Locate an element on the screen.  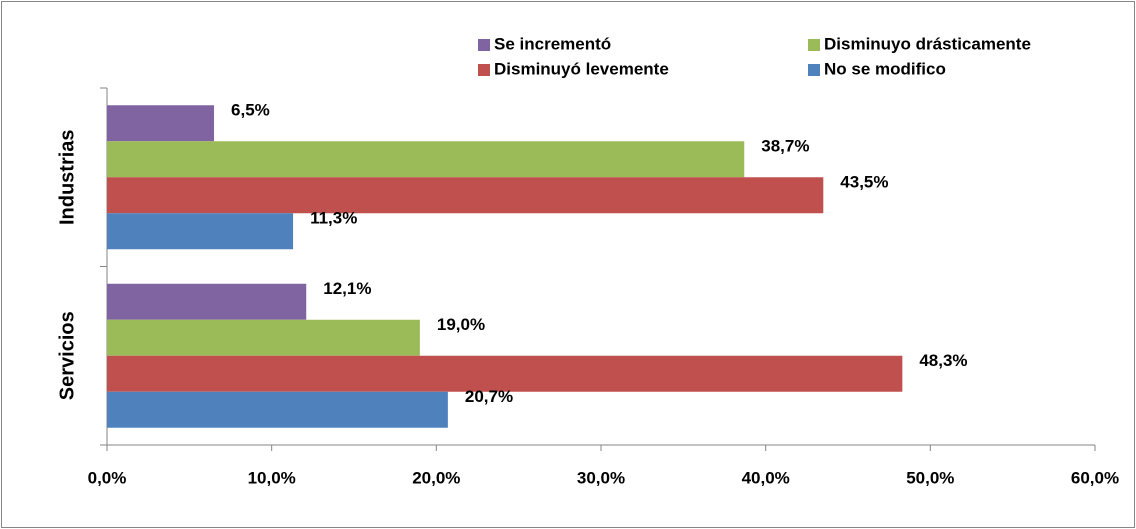
category-label: Servicios is located at coordinates (67, 355).